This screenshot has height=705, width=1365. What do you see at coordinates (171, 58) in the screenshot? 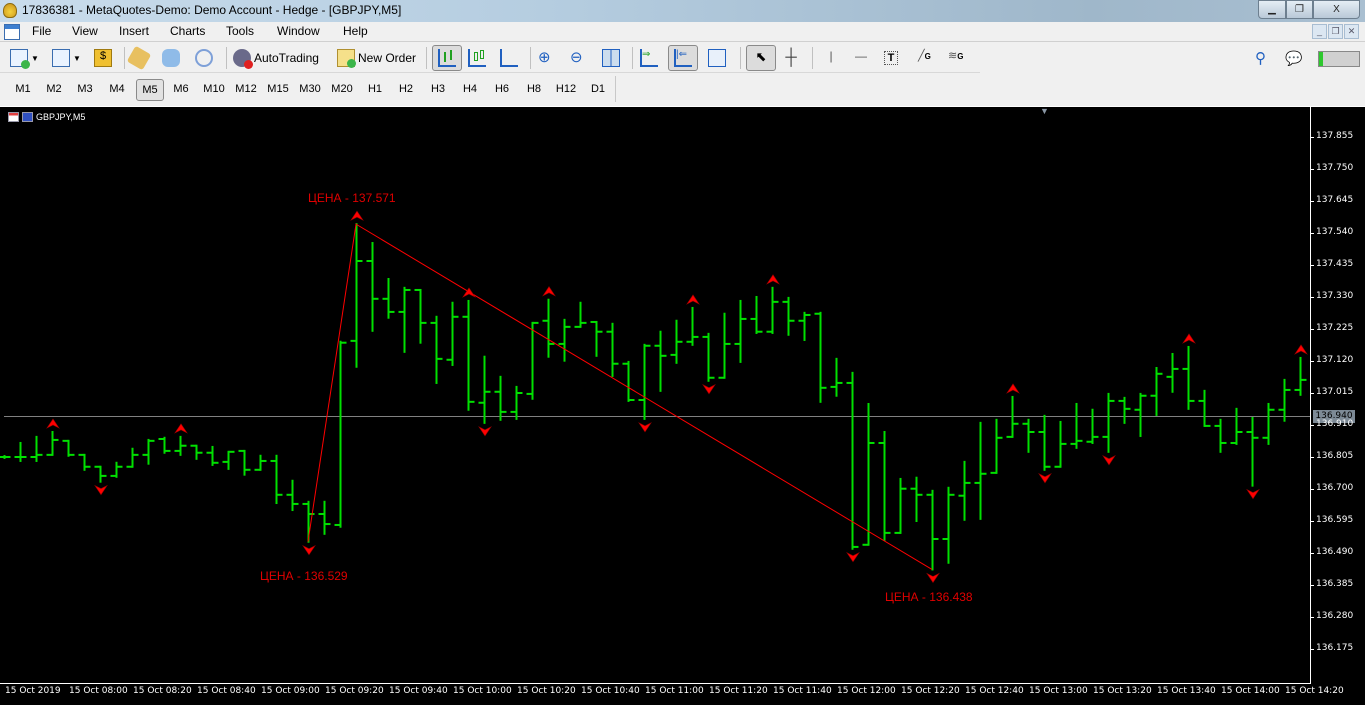
I see `cloud-button` at bounding box center [171, 58].